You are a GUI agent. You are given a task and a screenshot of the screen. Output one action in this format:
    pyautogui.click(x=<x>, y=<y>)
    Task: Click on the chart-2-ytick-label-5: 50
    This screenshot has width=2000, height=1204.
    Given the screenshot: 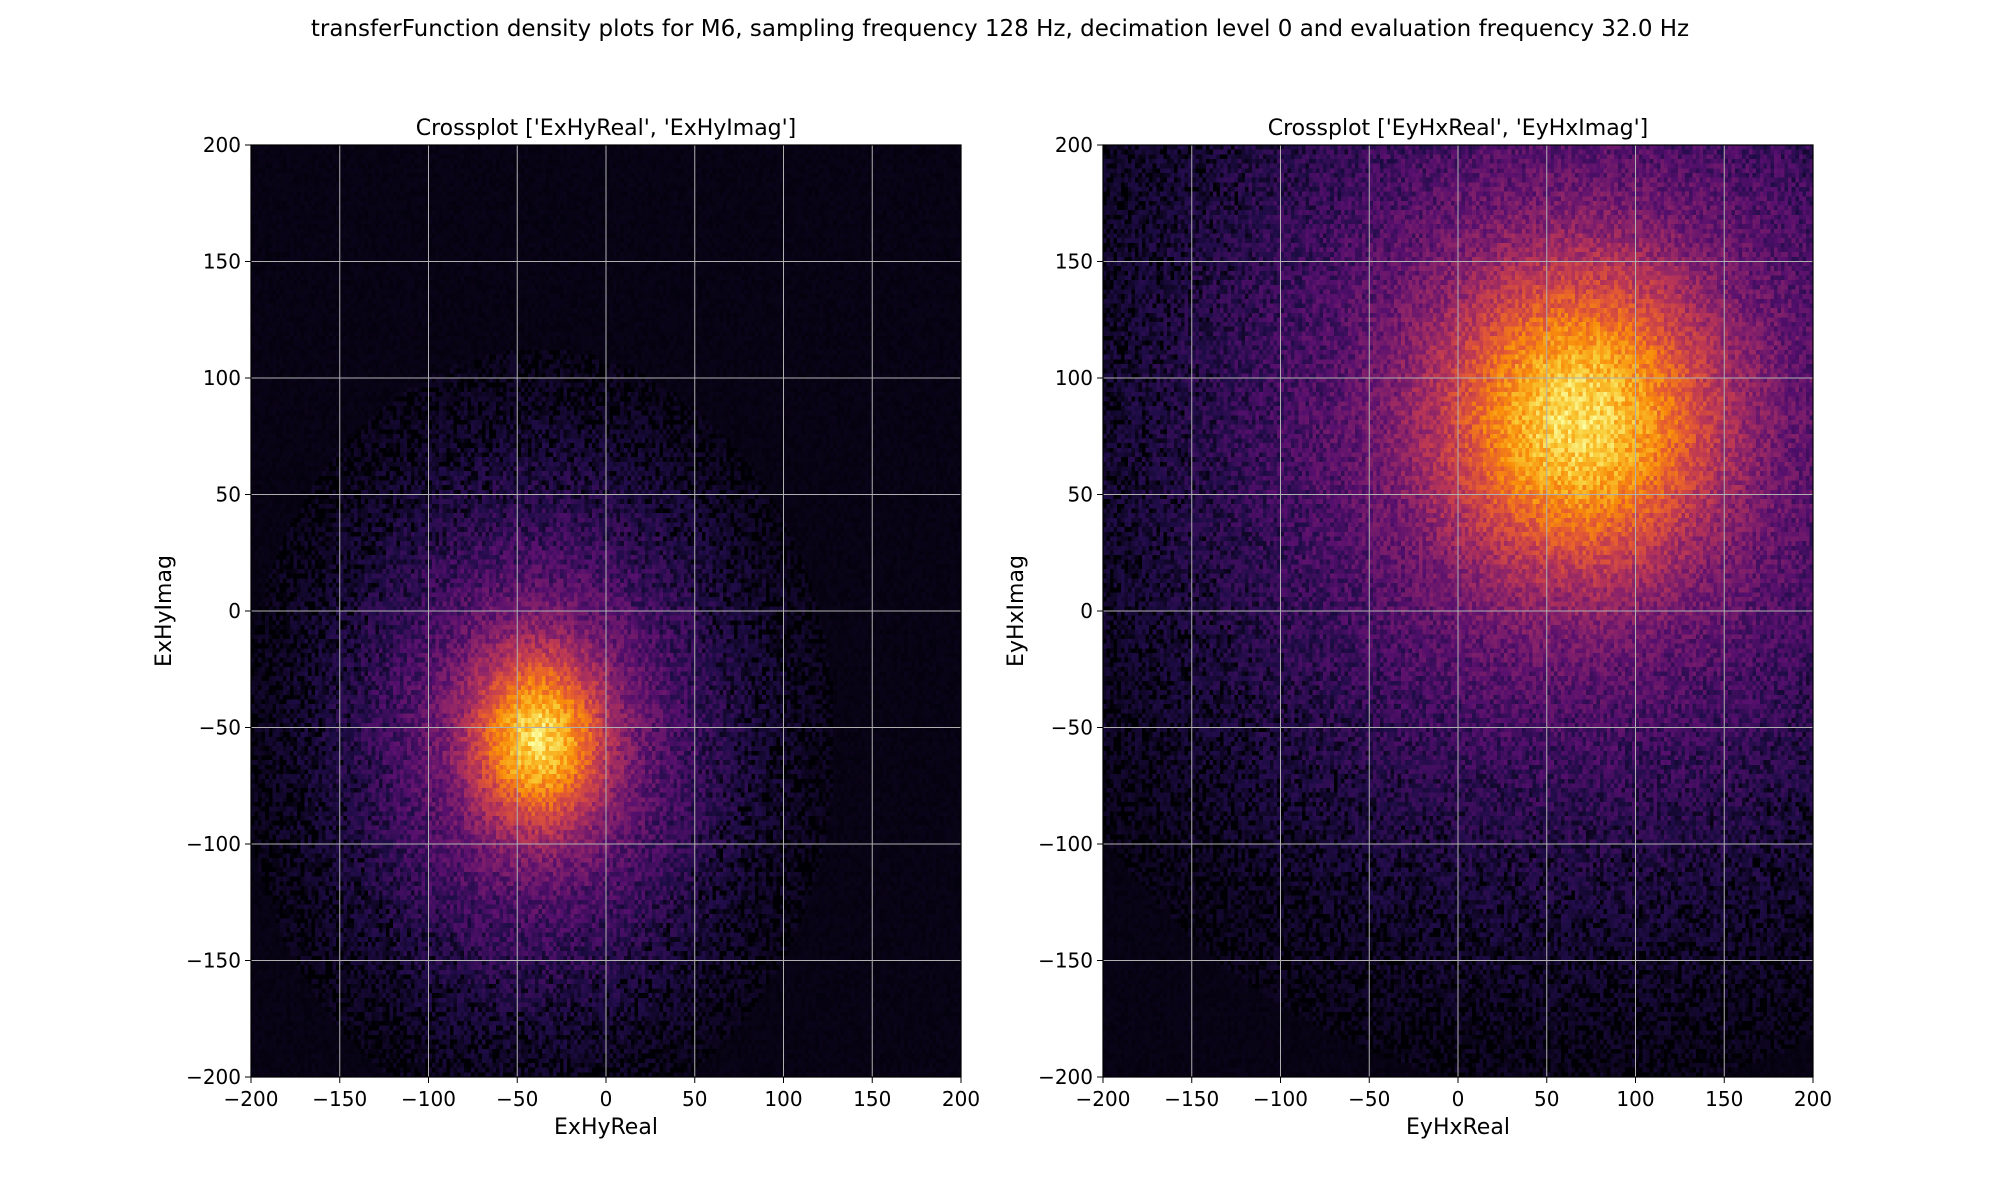 What is the action you would take?
    pyautogui.click(x=1080, y=495)
    